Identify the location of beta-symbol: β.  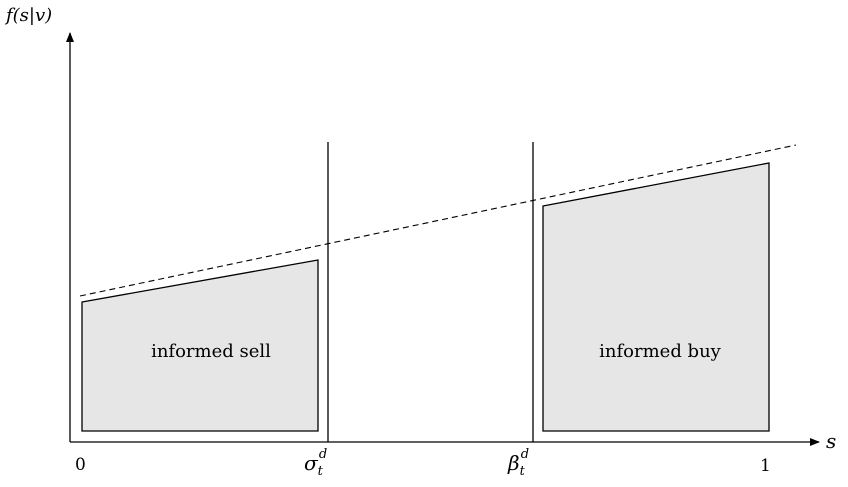
(513, 463).